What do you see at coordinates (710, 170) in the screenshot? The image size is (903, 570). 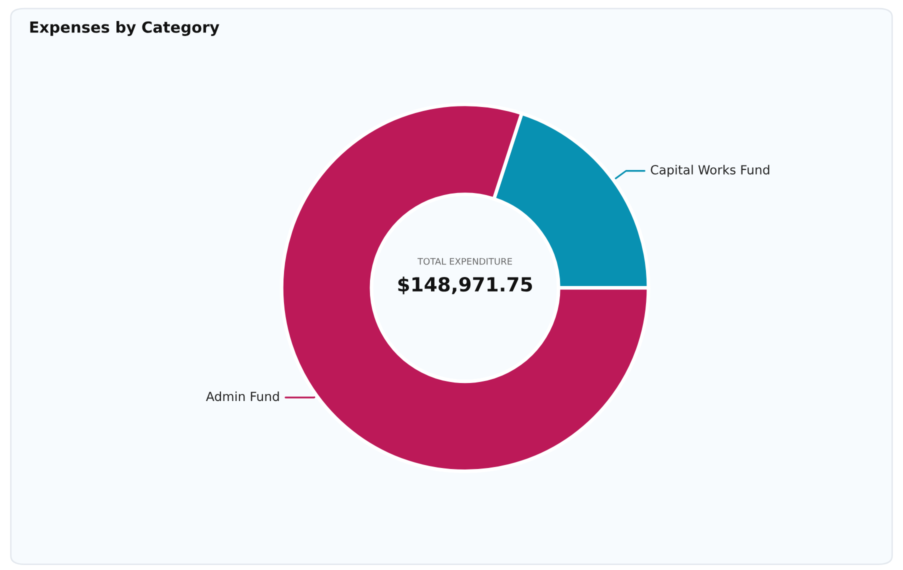 I see `slice-label: Capital Works Fund` at bounding box center [710, 170].